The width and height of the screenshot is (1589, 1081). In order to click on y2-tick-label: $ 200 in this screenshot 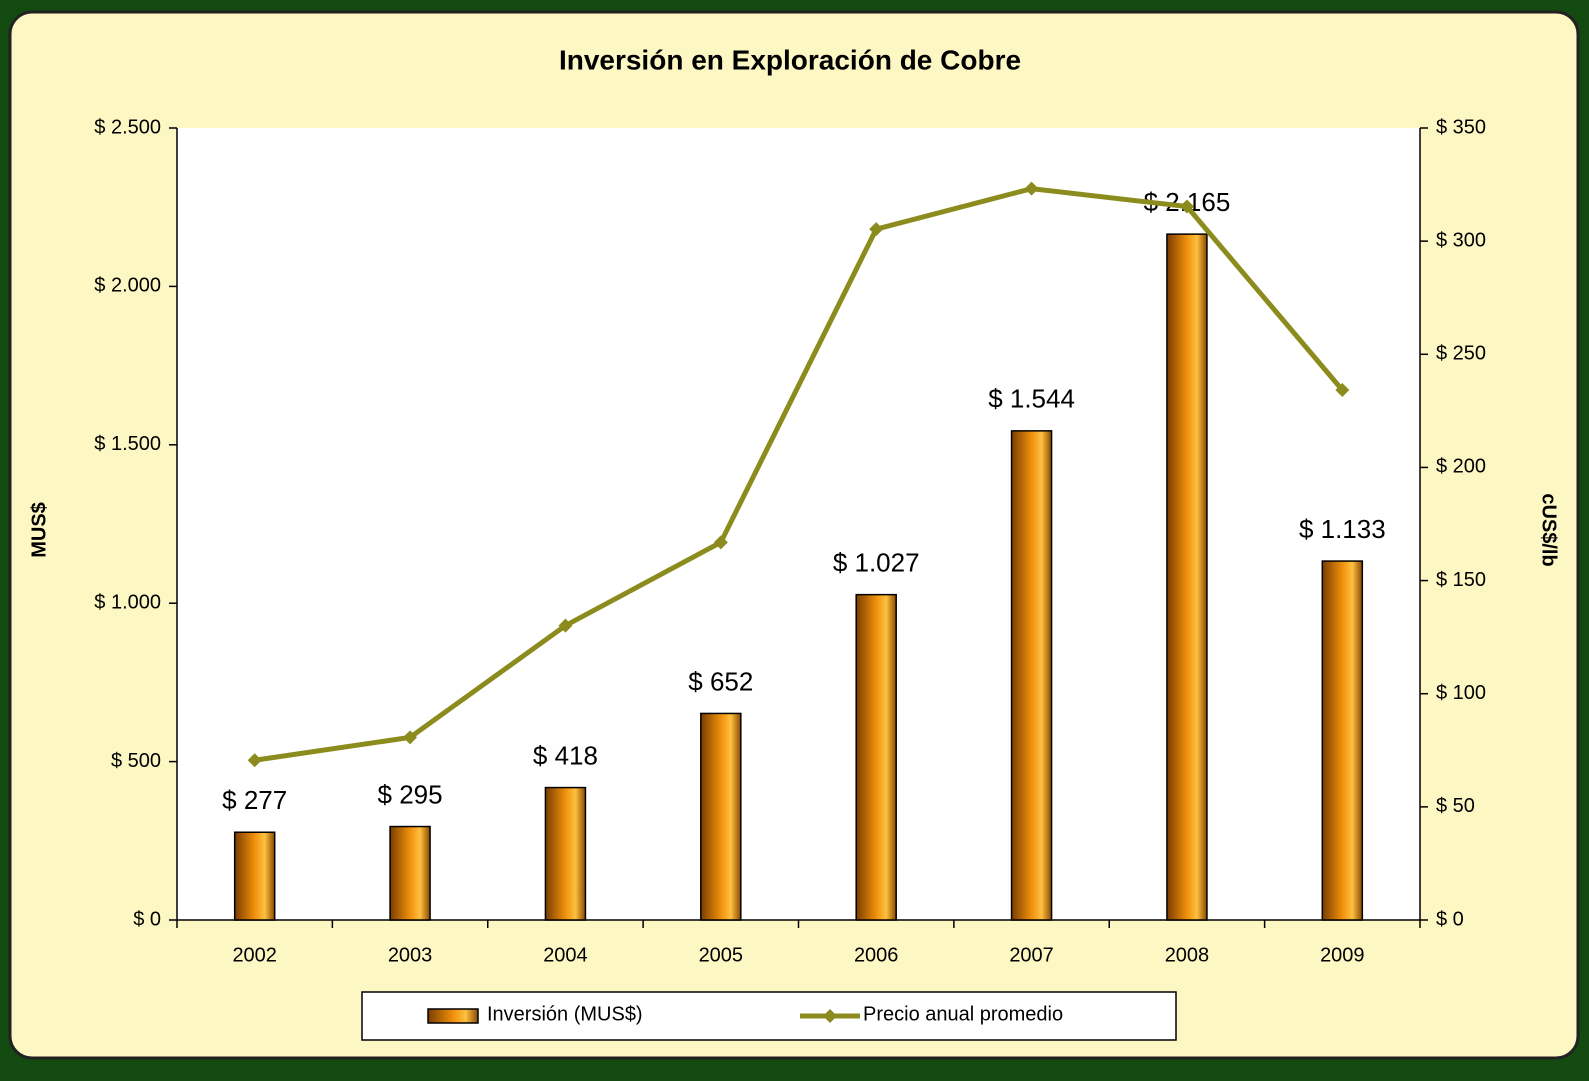, I will do `click(1461, 467)`.